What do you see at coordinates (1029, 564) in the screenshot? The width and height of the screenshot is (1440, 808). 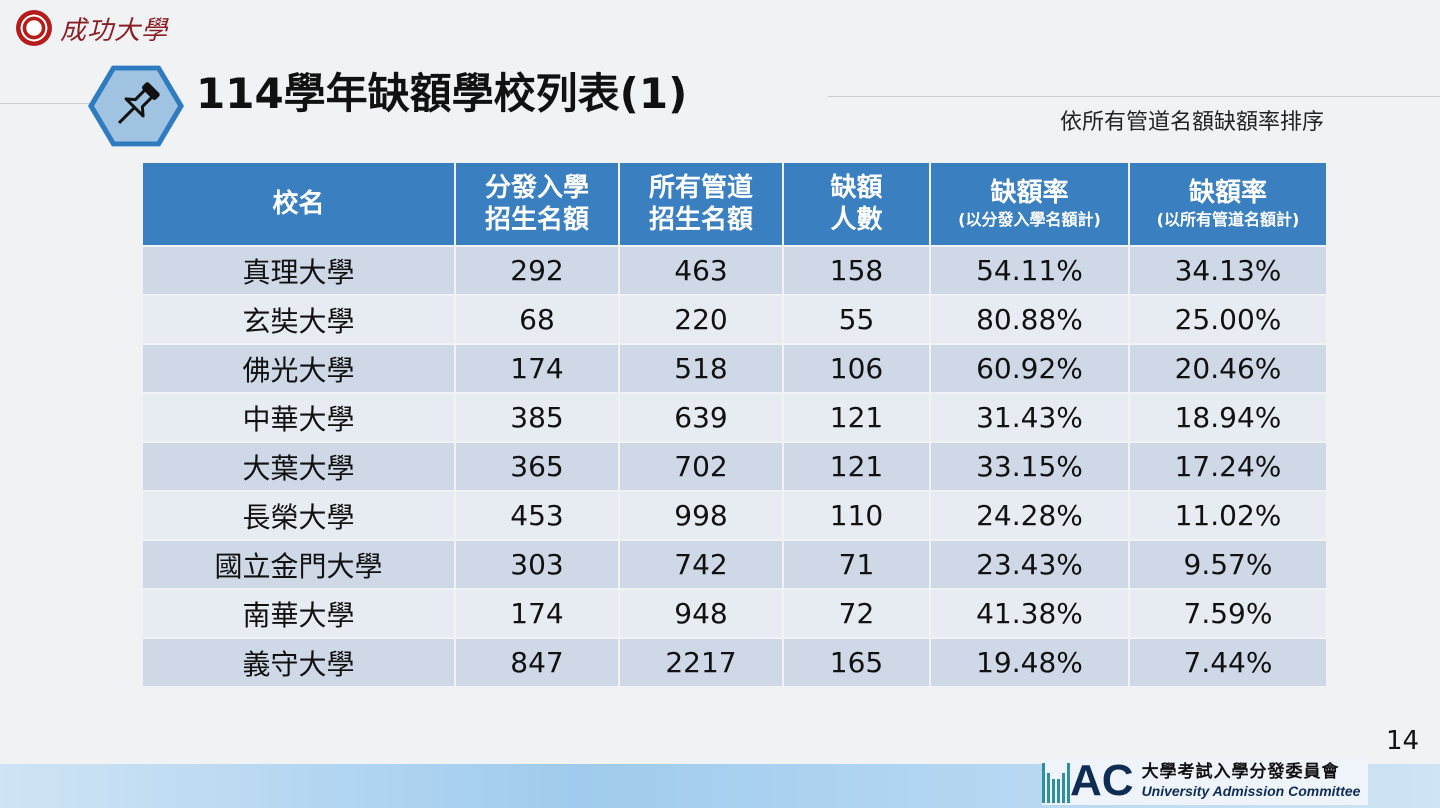 I see `rate-allocation-cell: 23.43%` at bounding box center [1029, 564].